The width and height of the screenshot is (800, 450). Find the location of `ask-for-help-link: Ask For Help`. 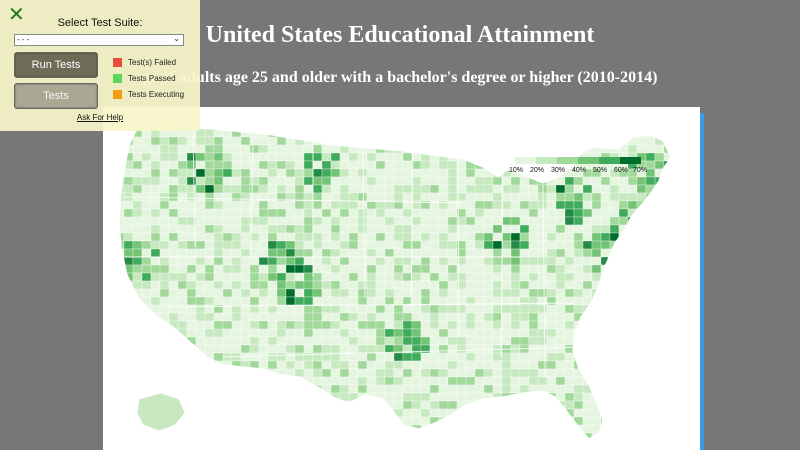

ask-for-help-link: Ask For Help is located at coordinates (100, 117).